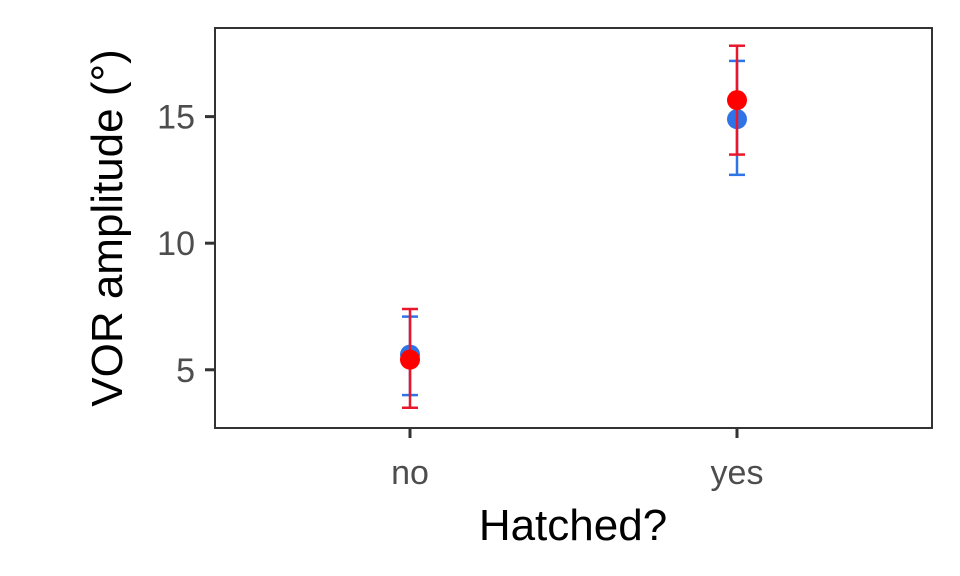 The image size is (960, 576). Describe the element at coordinates (573, 525) in the screenshot. I see `x-axis-title: Hatched?` at that location.